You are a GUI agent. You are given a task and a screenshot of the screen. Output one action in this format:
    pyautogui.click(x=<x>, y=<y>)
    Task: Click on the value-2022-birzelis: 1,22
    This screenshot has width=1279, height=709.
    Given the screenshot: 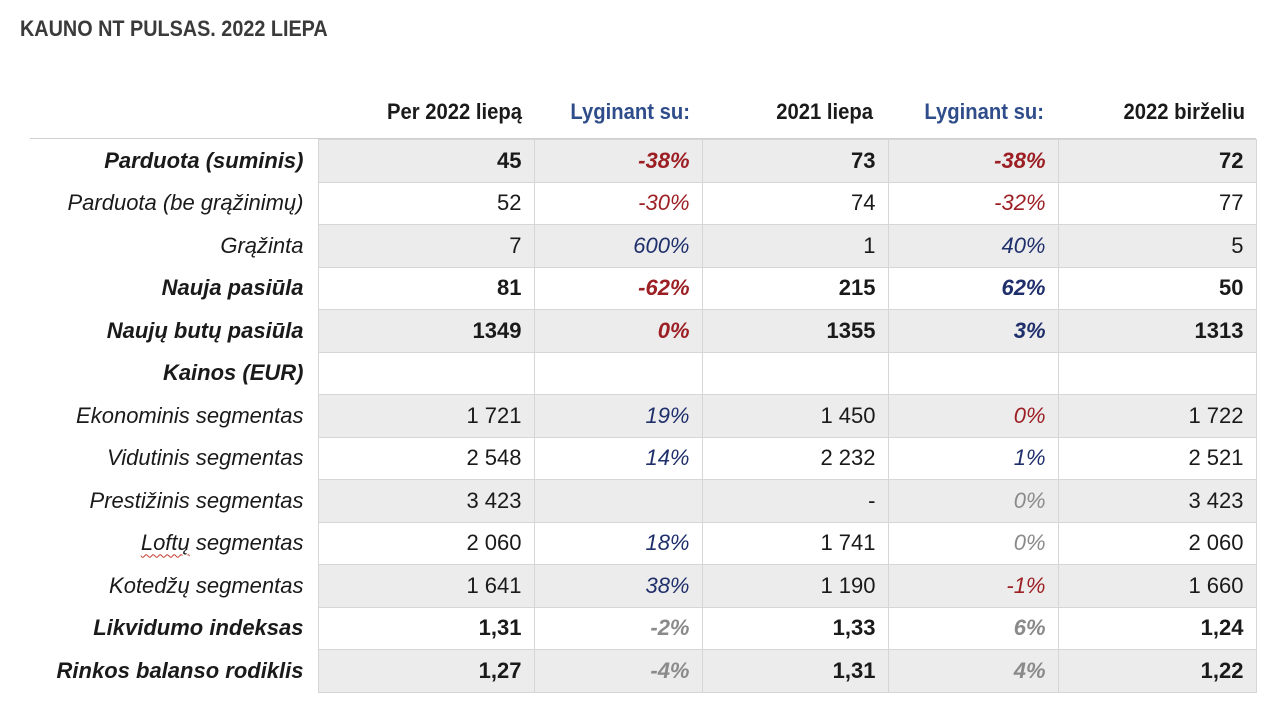 What is the action you would take?
    pyautogui.click(x=1157, y=671)
    